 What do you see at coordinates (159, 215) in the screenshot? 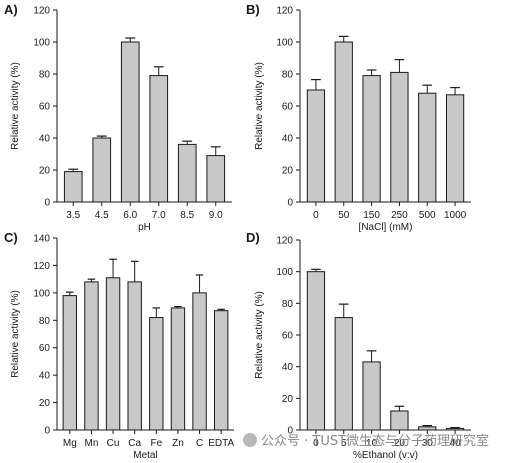
I see `x-tick-label: 7.0` at bounding box center [159, 215].